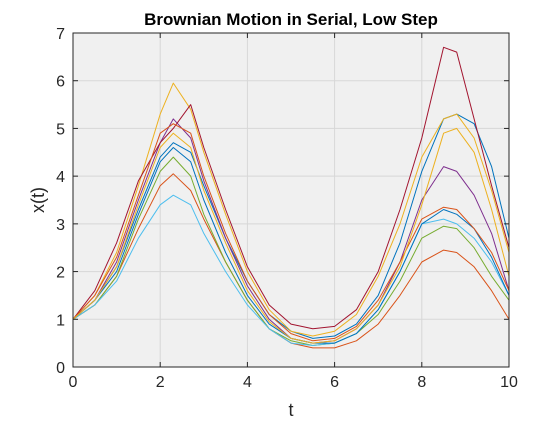  What do you see at coordinates (38, 200) in the screenshot?
I see `y-axis-label: x(t)` at bounding box center [38, 200].